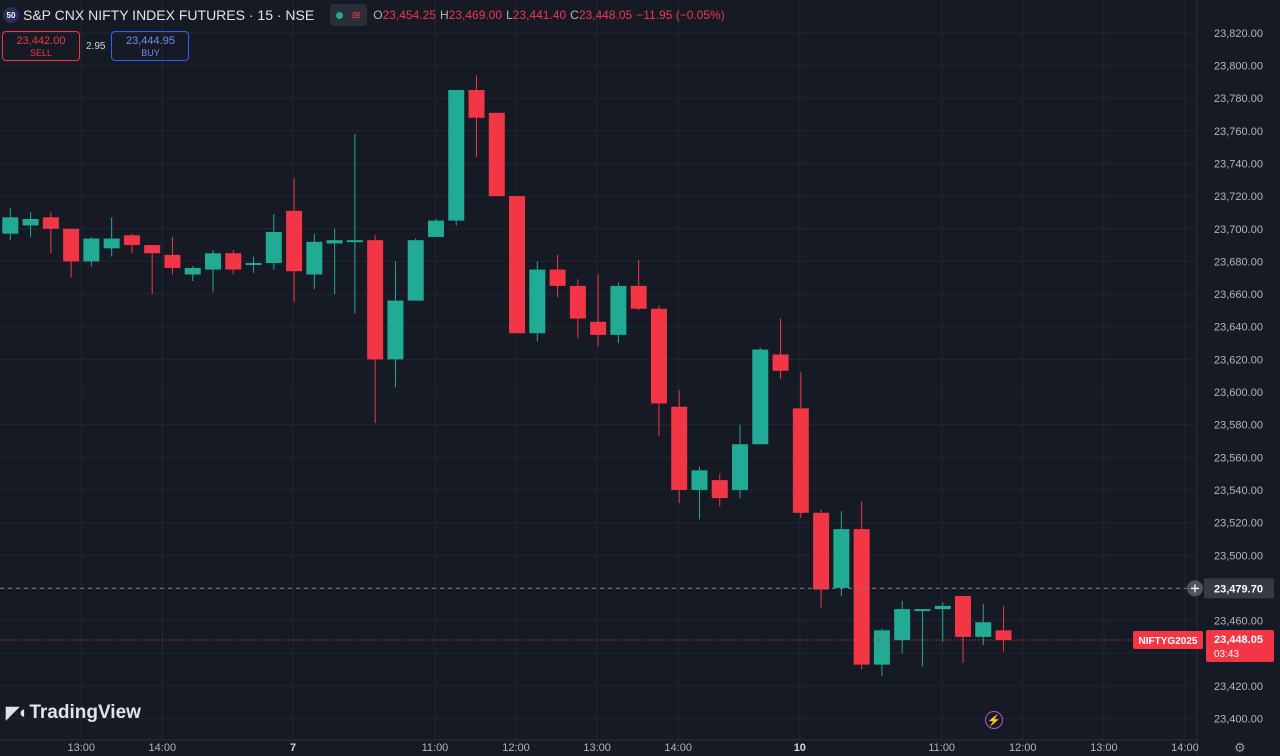 This screenshot has width=1280, height=756. Describe the element at coordinates (1238, 556) in the screenshot. I see `y-tick-label: 23,500.00` at that location.